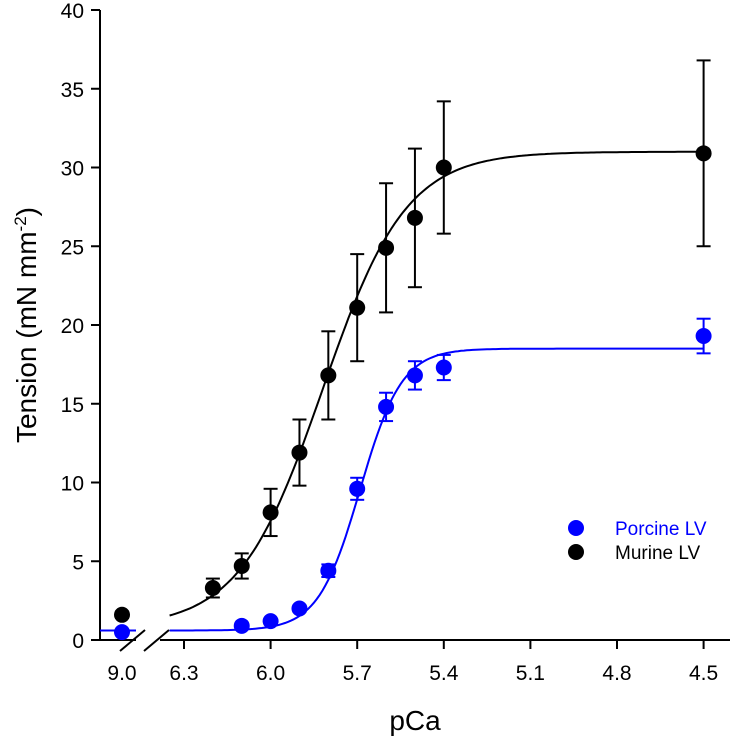 The width and height of the screenshot is (732, 745). Describe the element at coordinates (72, 326) in the screenshot. I see `y-tick-label: 20` at that location.